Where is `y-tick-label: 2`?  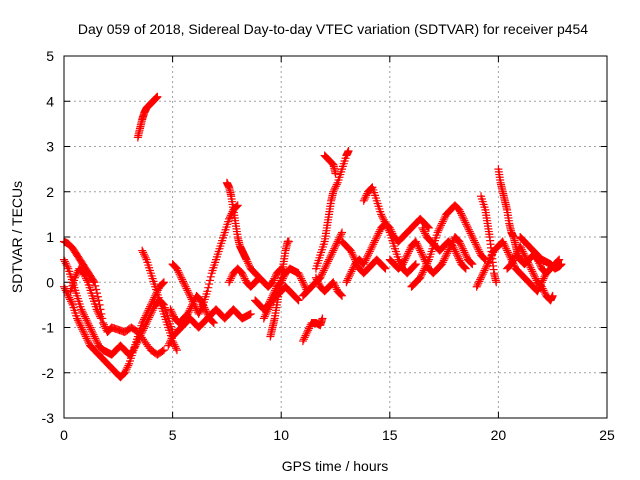
y-tick-label: 2 is located at coordinates (50, 192).